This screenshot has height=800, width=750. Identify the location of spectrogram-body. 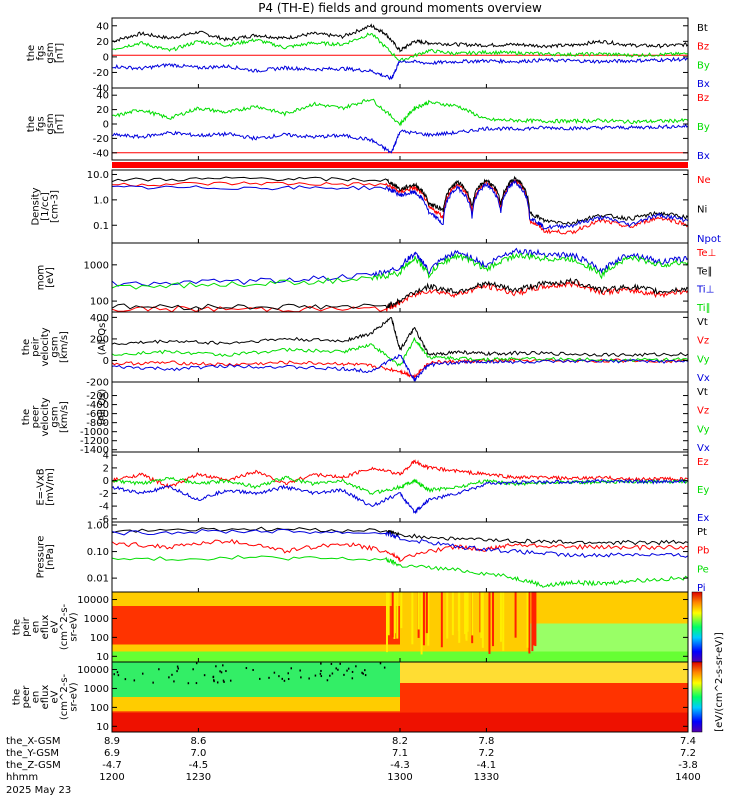
(400, 627).